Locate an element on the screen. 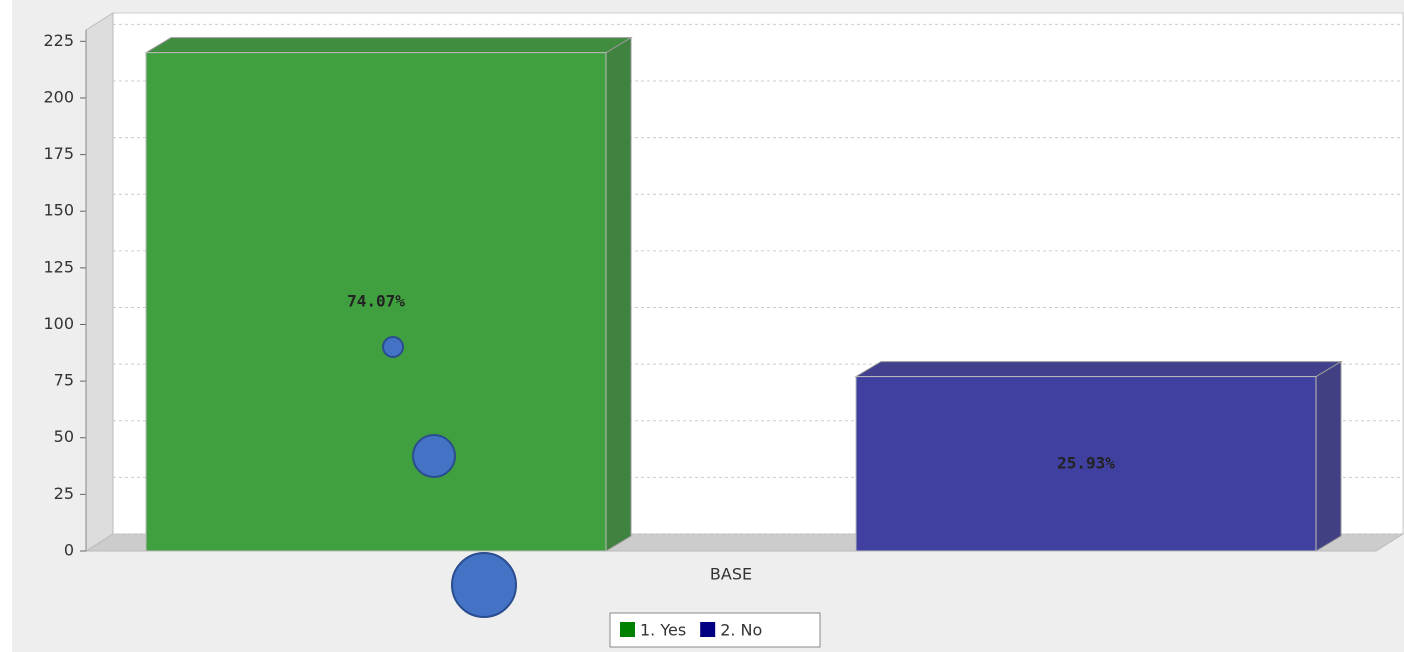  bar is located at coordinates (1086, 464).